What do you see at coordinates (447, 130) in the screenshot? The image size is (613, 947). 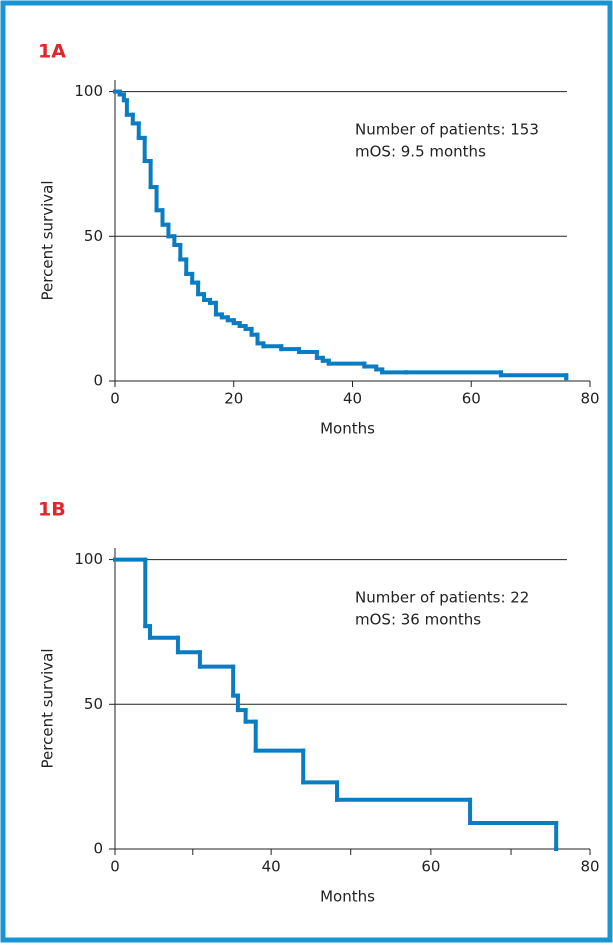 I see `annotation: Number of patients: 153` at bounding box center [447, 130].